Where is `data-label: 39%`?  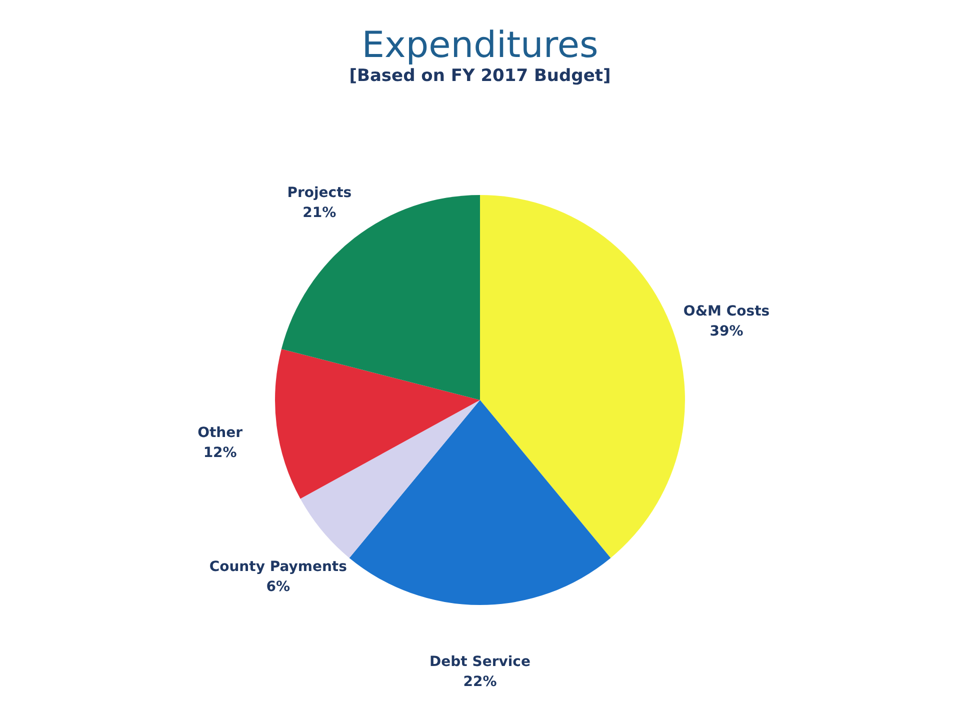
data-label: 39% is located at coordinates (727, 331).